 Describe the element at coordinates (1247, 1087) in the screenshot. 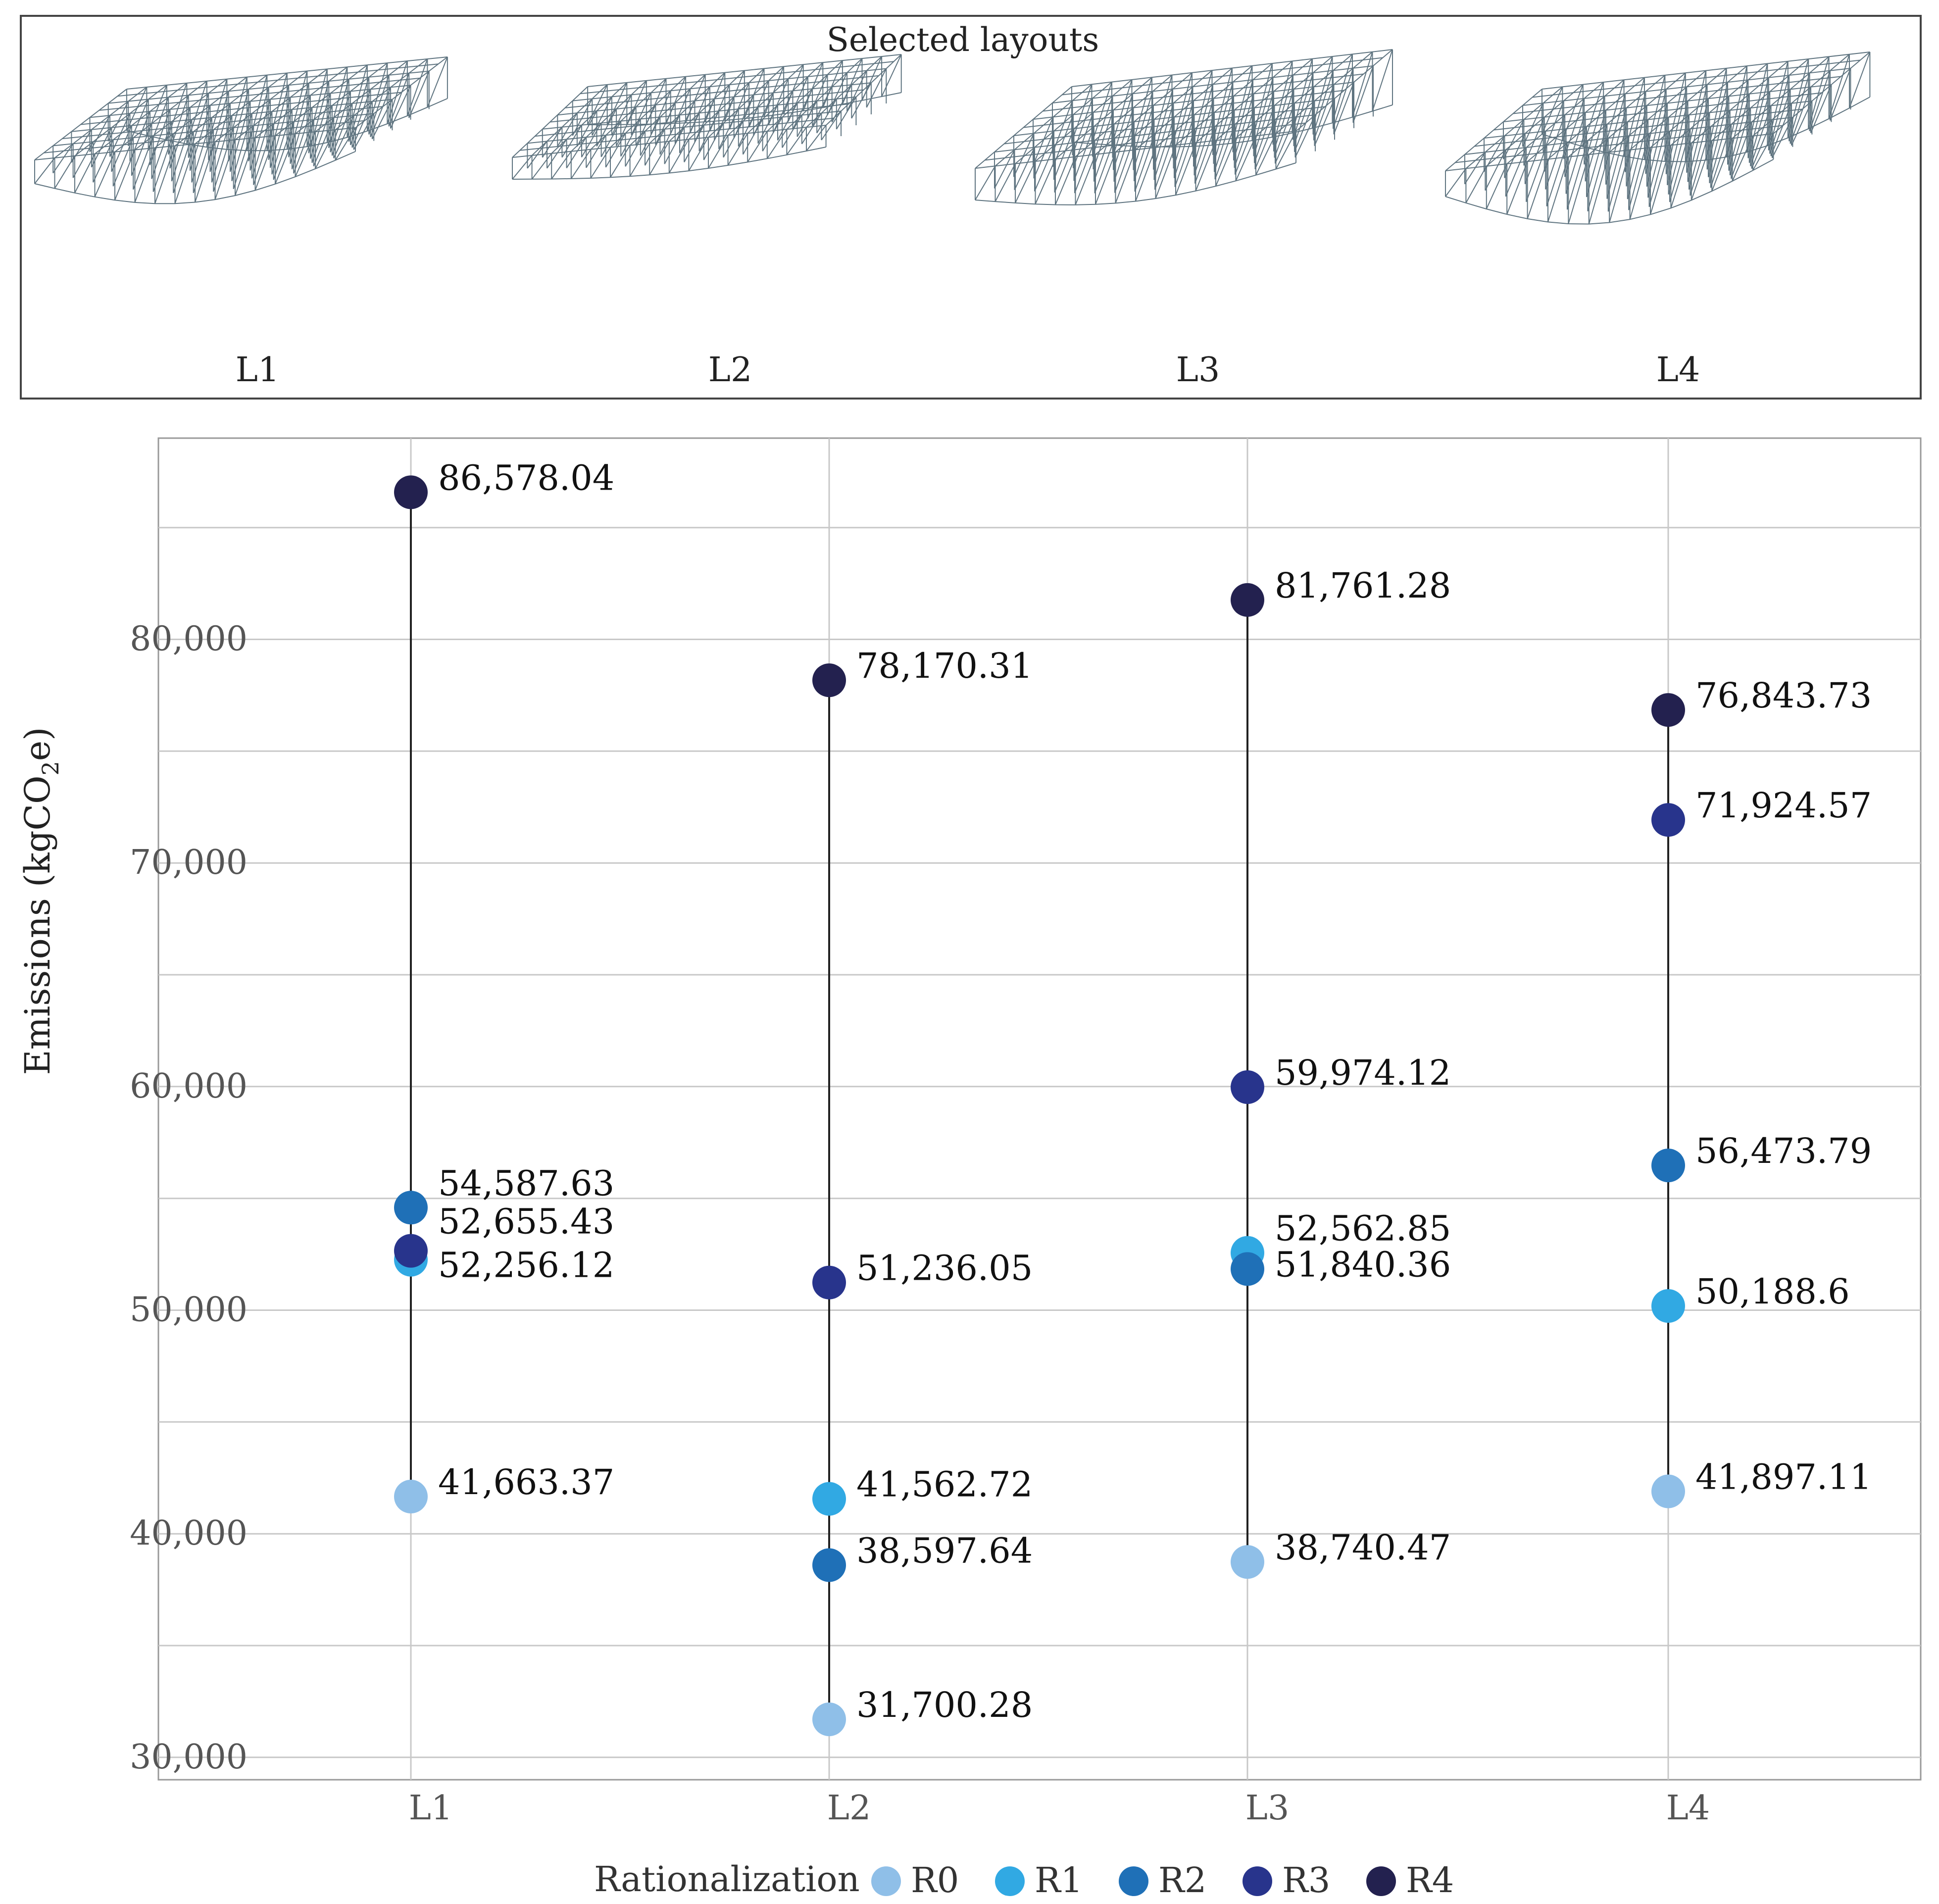

I see `point-R3-L3` at that location.